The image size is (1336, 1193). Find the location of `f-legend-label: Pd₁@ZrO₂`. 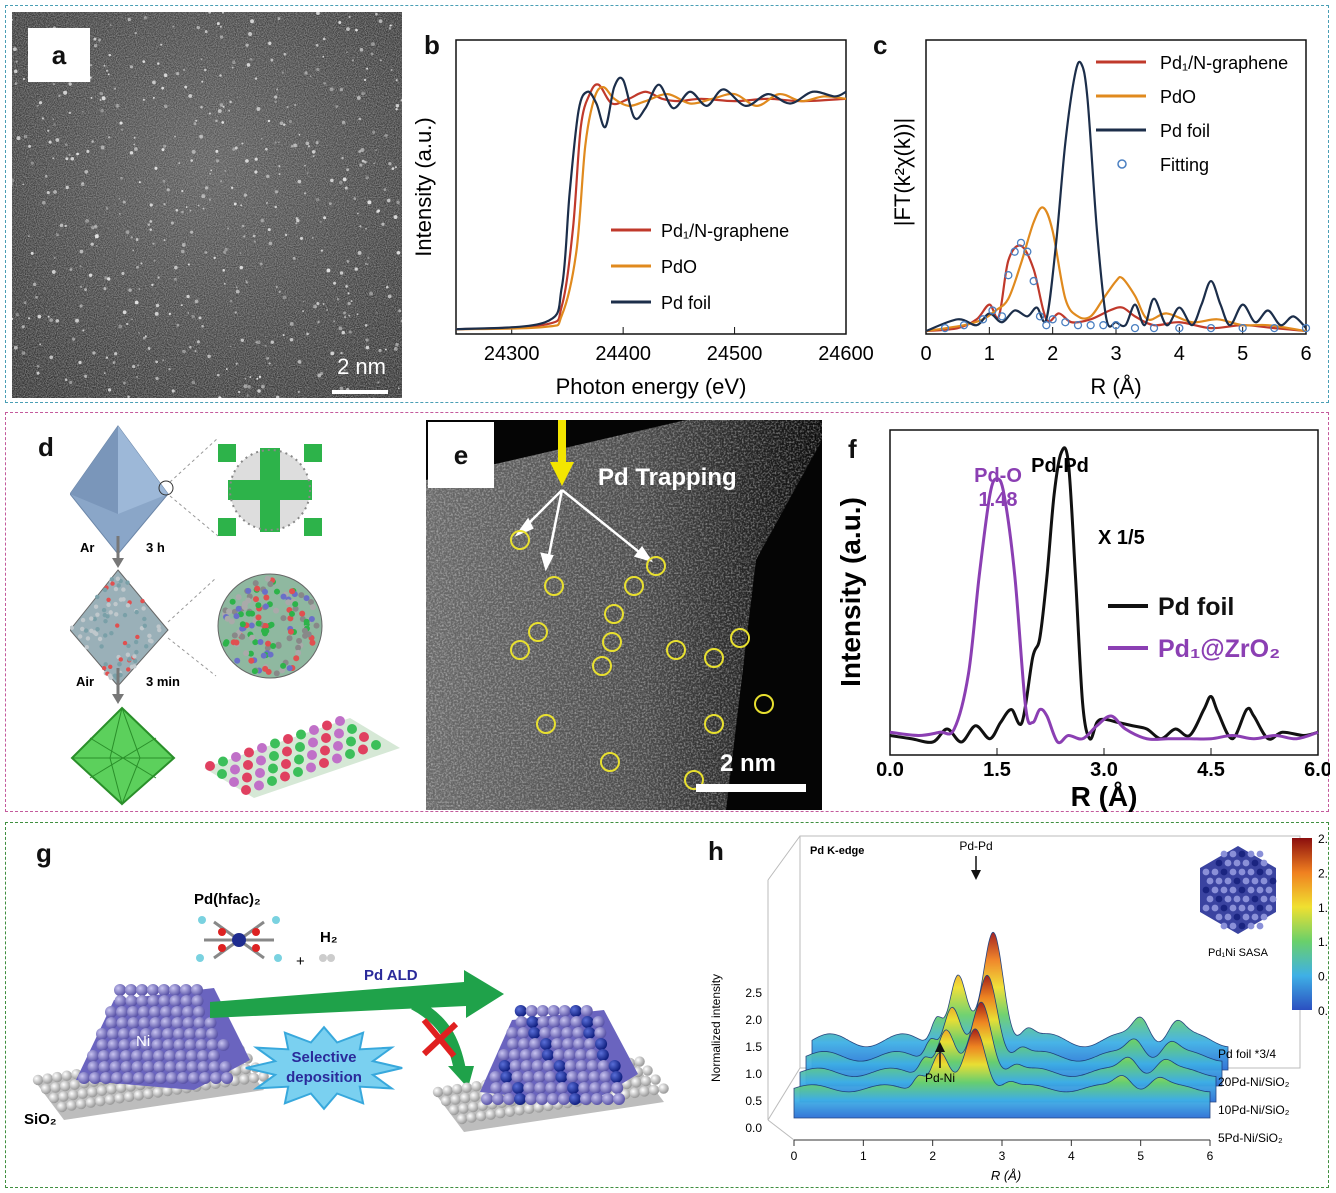

f-legend-label: Pd₁@ZrO₂ is located at coordinates (1219, 649).